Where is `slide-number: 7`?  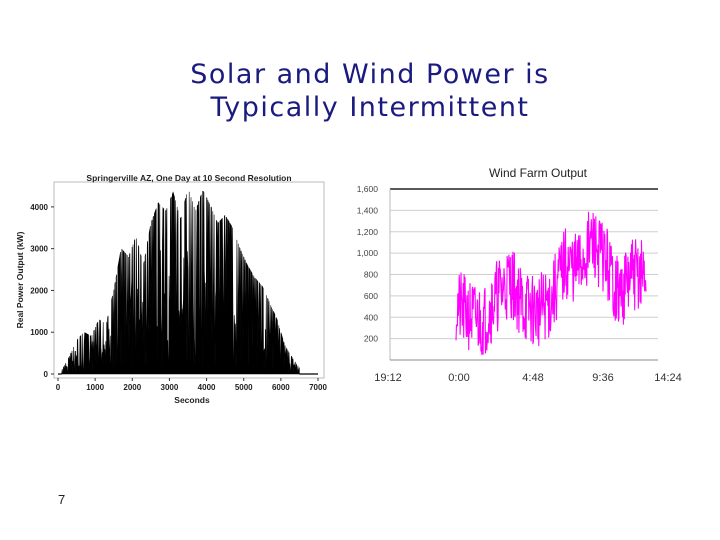
slide-number: 7 is located at coordinates (62, 499).